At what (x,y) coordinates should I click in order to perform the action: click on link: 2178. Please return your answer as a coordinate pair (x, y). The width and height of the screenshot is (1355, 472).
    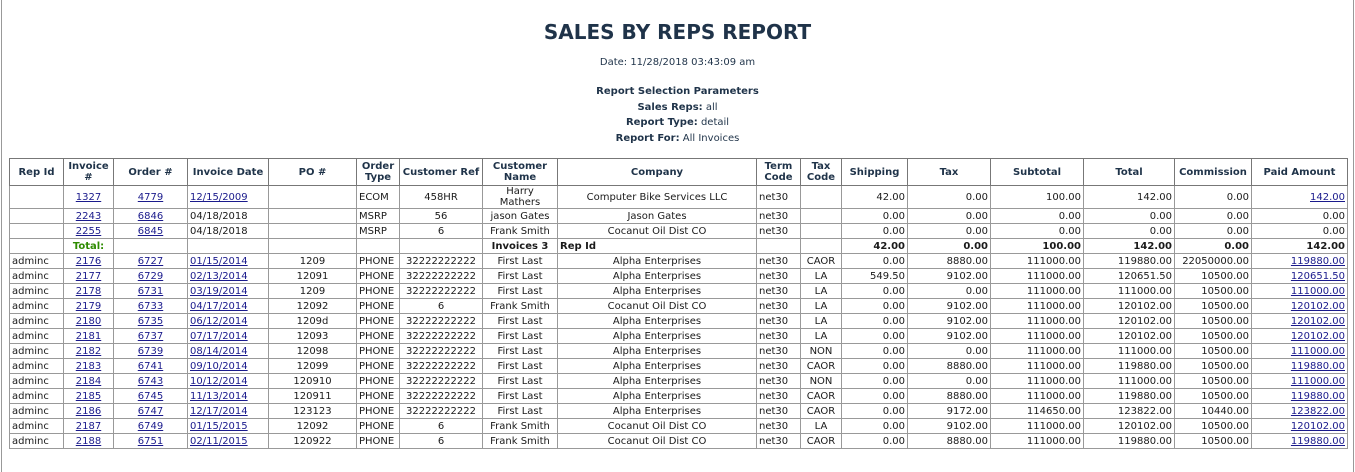
    Looking at the image, I should click on (88, 291).